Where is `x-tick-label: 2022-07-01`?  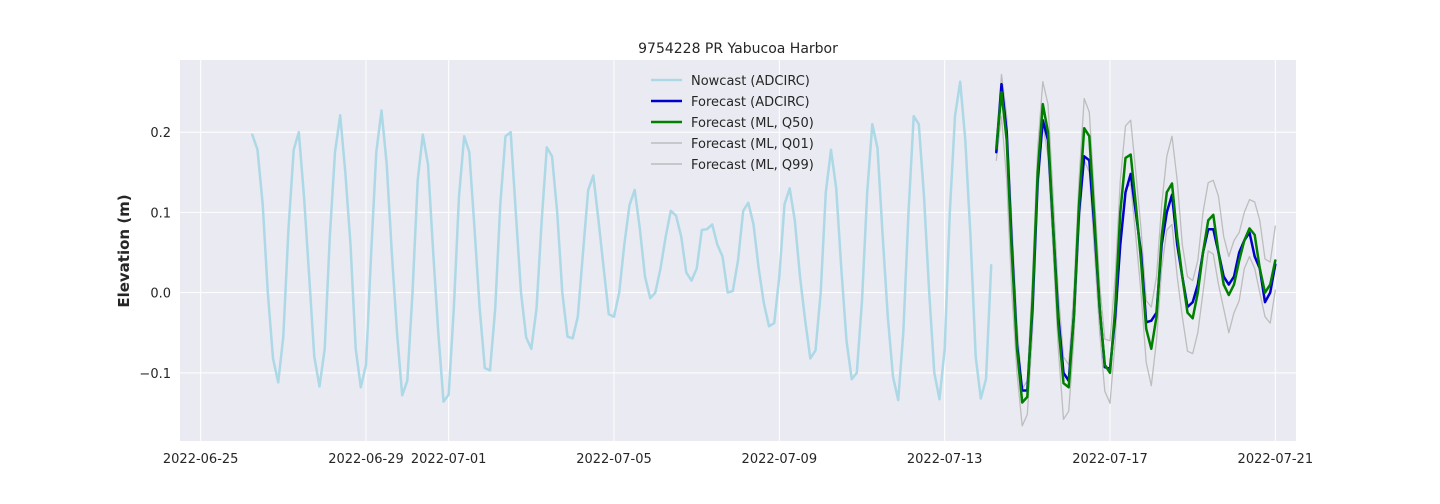
x-tick-label: 2022-07-01 is located at coordinates (449, 459).